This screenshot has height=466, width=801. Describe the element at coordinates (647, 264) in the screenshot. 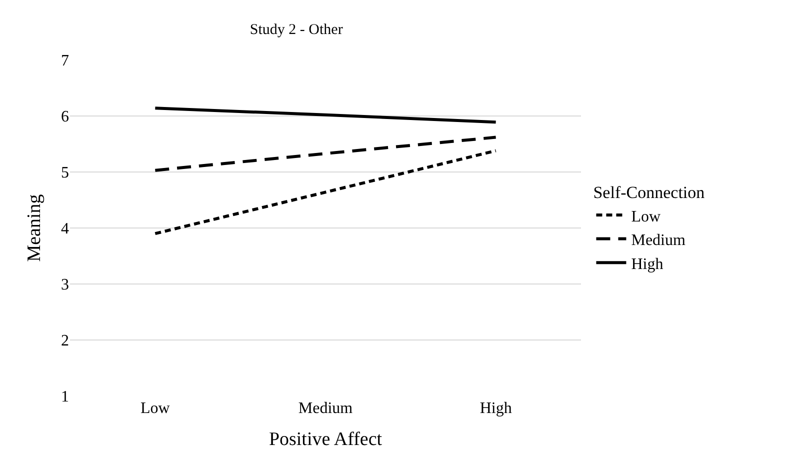

I see `legend-label: High` at that location.